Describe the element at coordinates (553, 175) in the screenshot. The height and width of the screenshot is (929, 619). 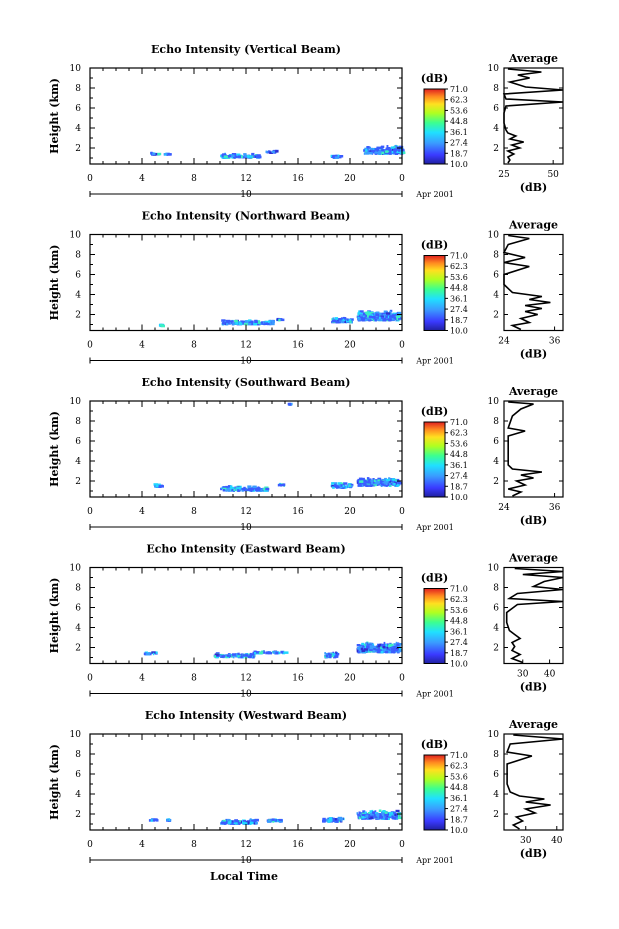
I see `average-x-tick-label: 50` at that location.